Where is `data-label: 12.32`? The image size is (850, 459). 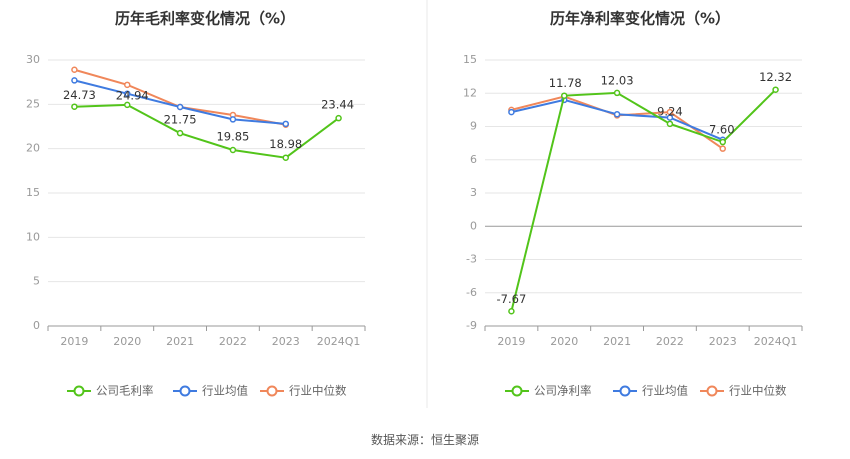
data-label: 12.32 is located at coordinates (775, 77).